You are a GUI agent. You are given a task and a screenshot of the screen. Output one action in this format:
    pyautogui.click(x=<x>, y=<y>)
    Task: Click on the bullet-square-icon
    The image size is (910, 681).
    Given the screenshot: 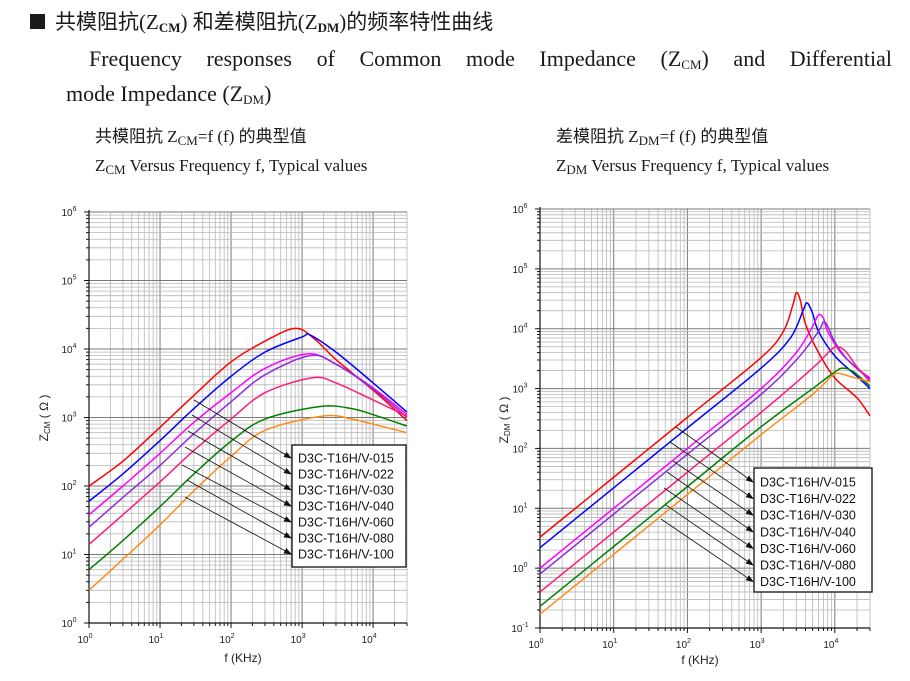 What is the action you would take?
    pyautogui.click(x=37, y=21)
    